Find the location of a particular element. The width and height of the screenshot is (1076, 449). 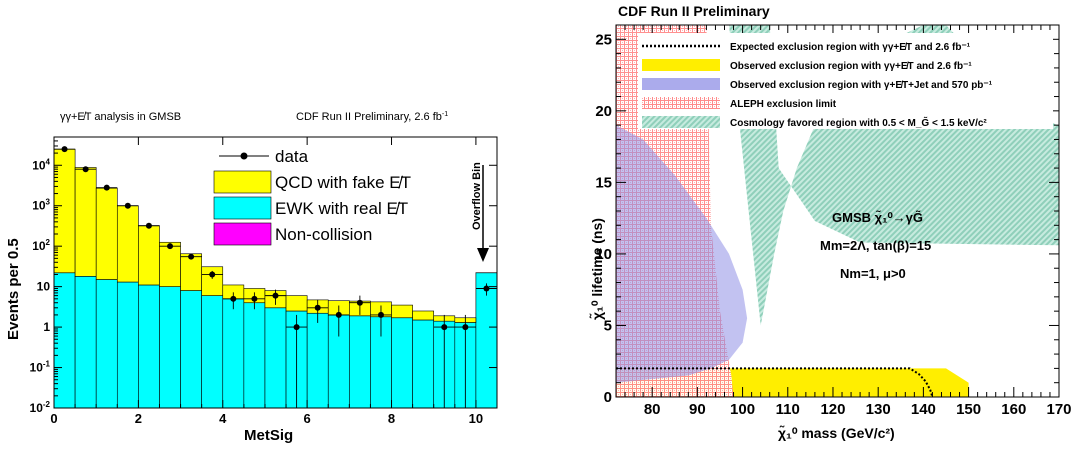

left-x-axis-label: MetSig is located at coordinates (268, 435).